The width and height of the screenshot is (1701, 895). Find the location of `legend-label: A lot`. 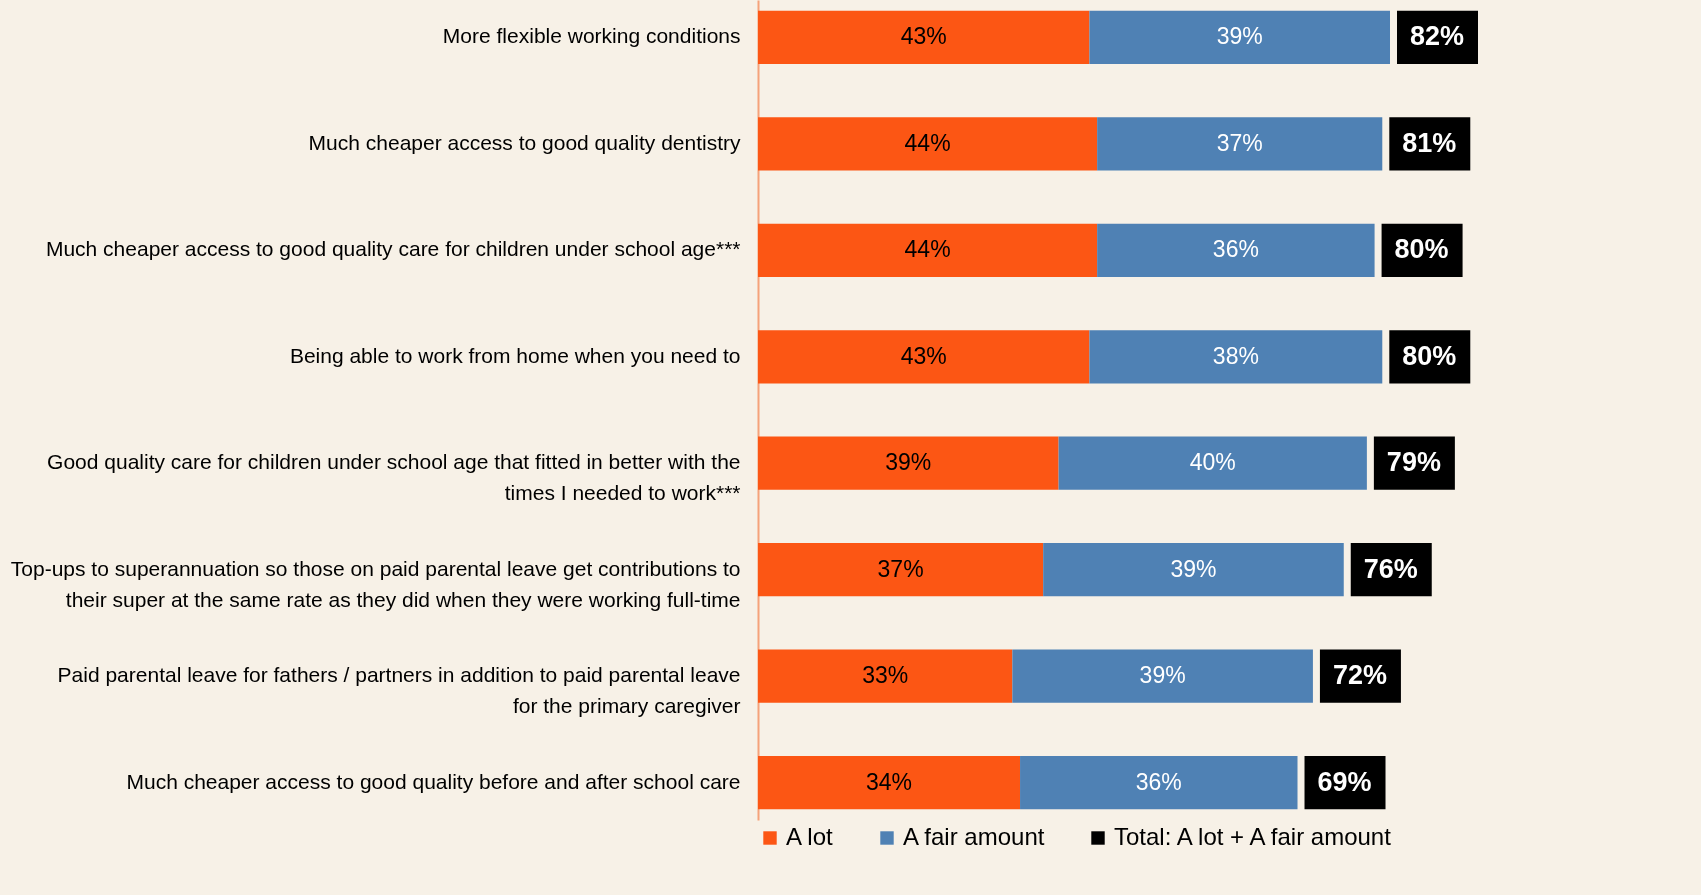

legend-label: A lot is located at coordinates (810, 836).